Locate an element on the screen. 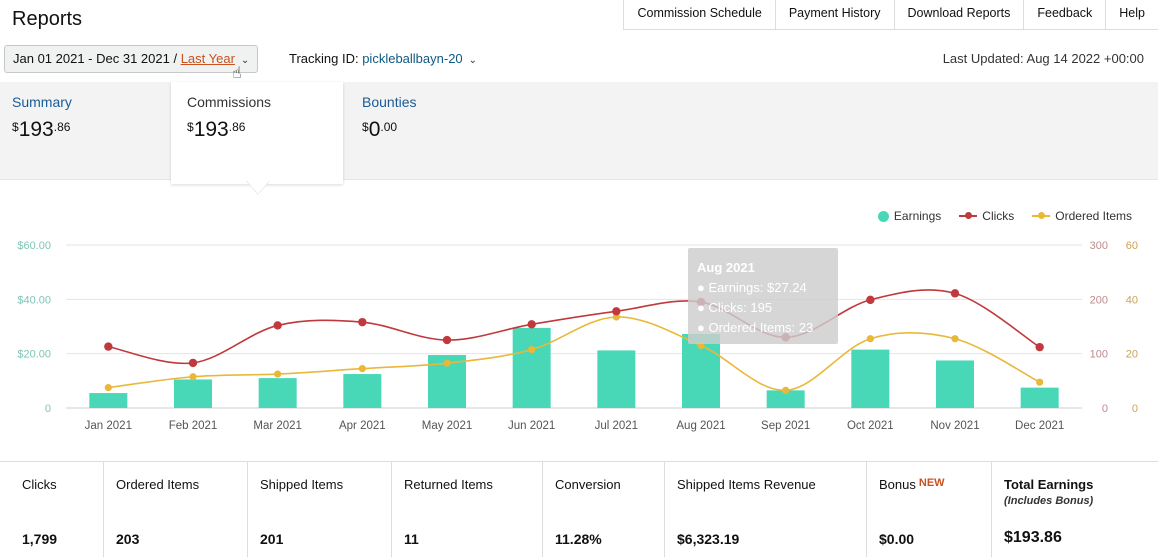 This screenshot has width=1158, height=557. page-title: Reports is located at coordinates (47, 19).